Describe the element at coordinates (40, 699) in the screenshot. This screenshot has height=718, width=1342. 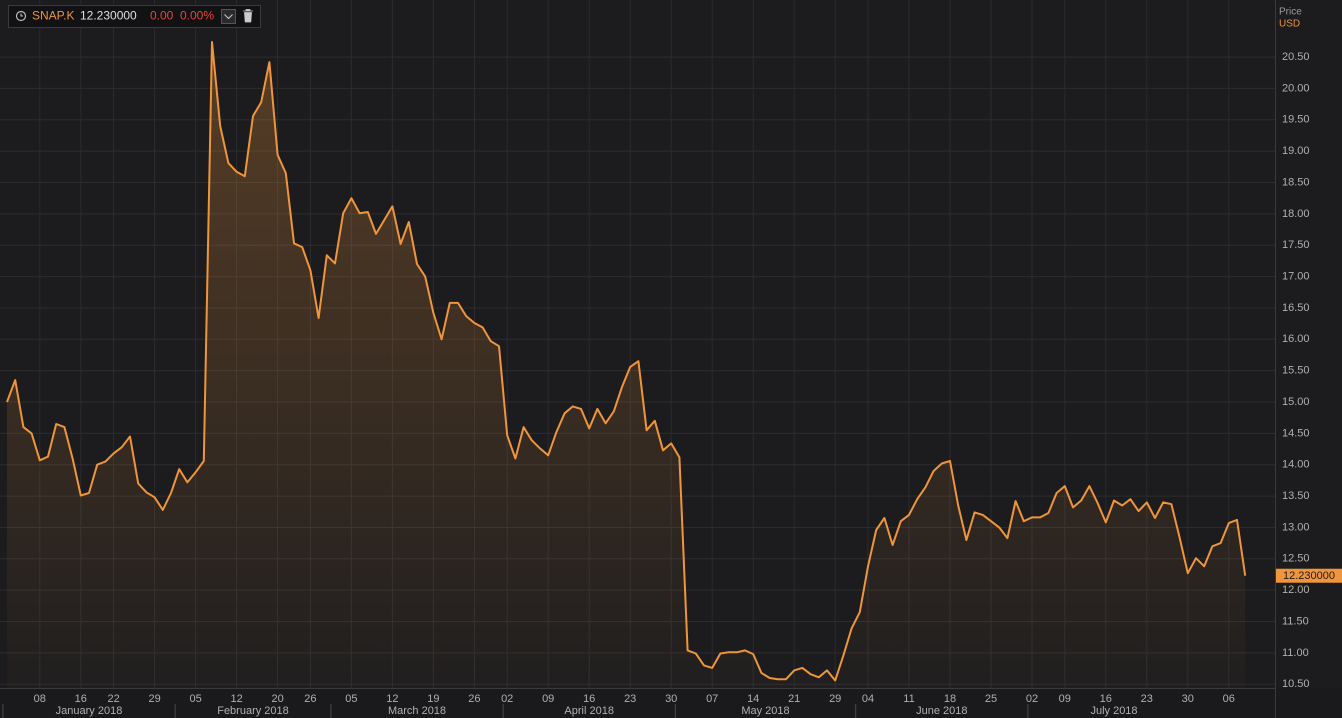
I see `x-tick-label: 08` at that location.